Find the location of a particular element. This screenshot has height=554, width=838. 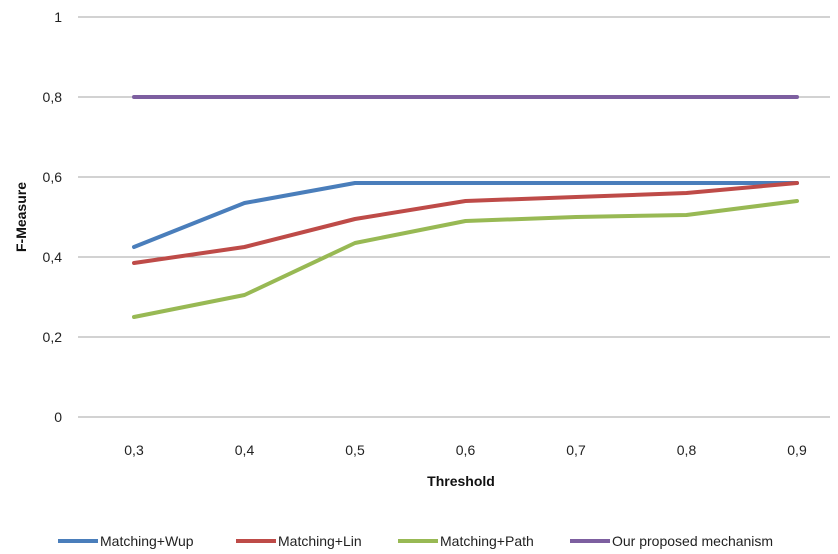

legend-label: Our proposed mechanism is located at coordinates (692, 541).